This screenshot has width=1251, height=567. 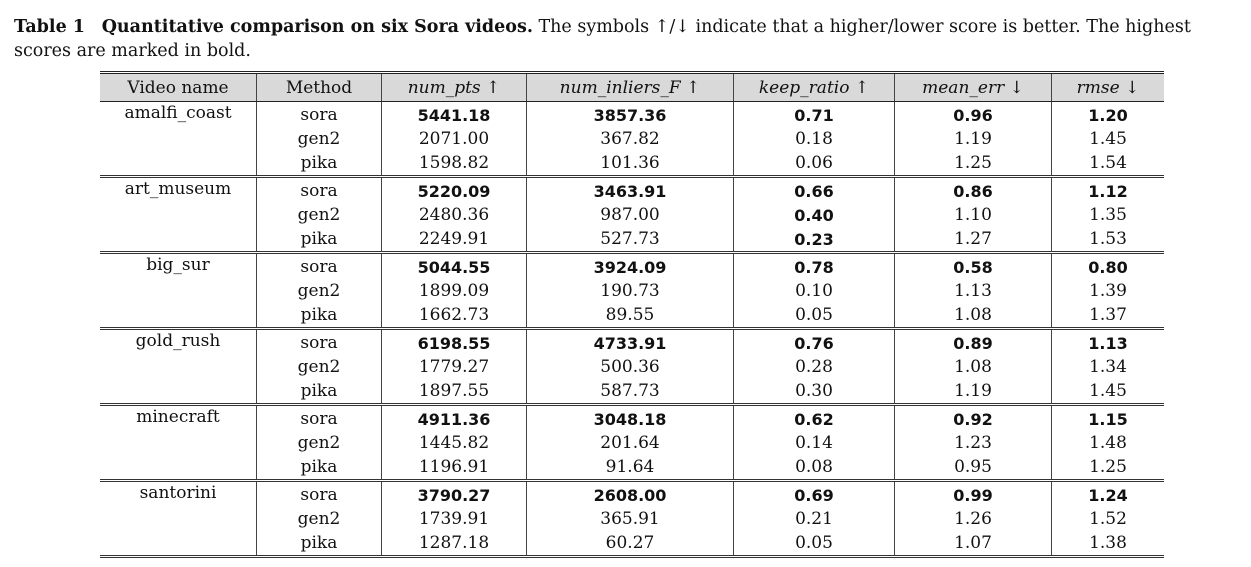 What do you see at coordinates (454, 493) in the screenshot?
I see `num-pts-cell: 3790.27` at bounding box center [454, 493].